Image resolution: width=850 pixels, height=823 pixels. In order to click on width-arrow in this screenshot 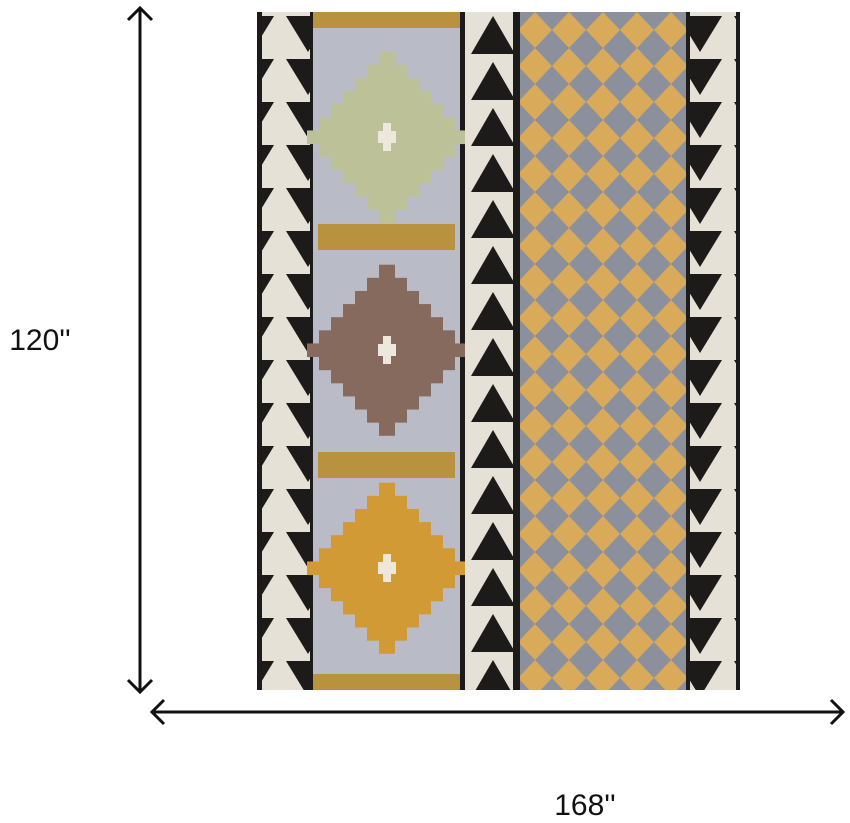, I will do `click(497, 712)`.